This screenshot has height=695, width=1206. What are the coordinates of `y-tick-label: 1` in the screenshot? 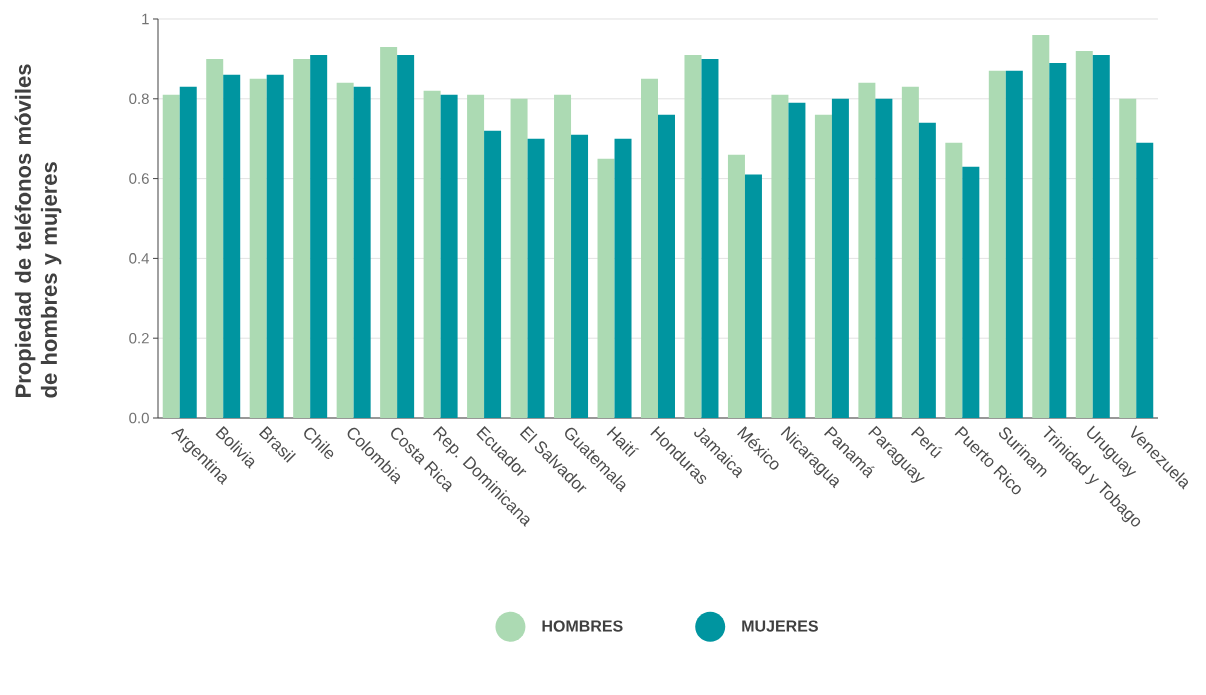 It's located at (145, 19).